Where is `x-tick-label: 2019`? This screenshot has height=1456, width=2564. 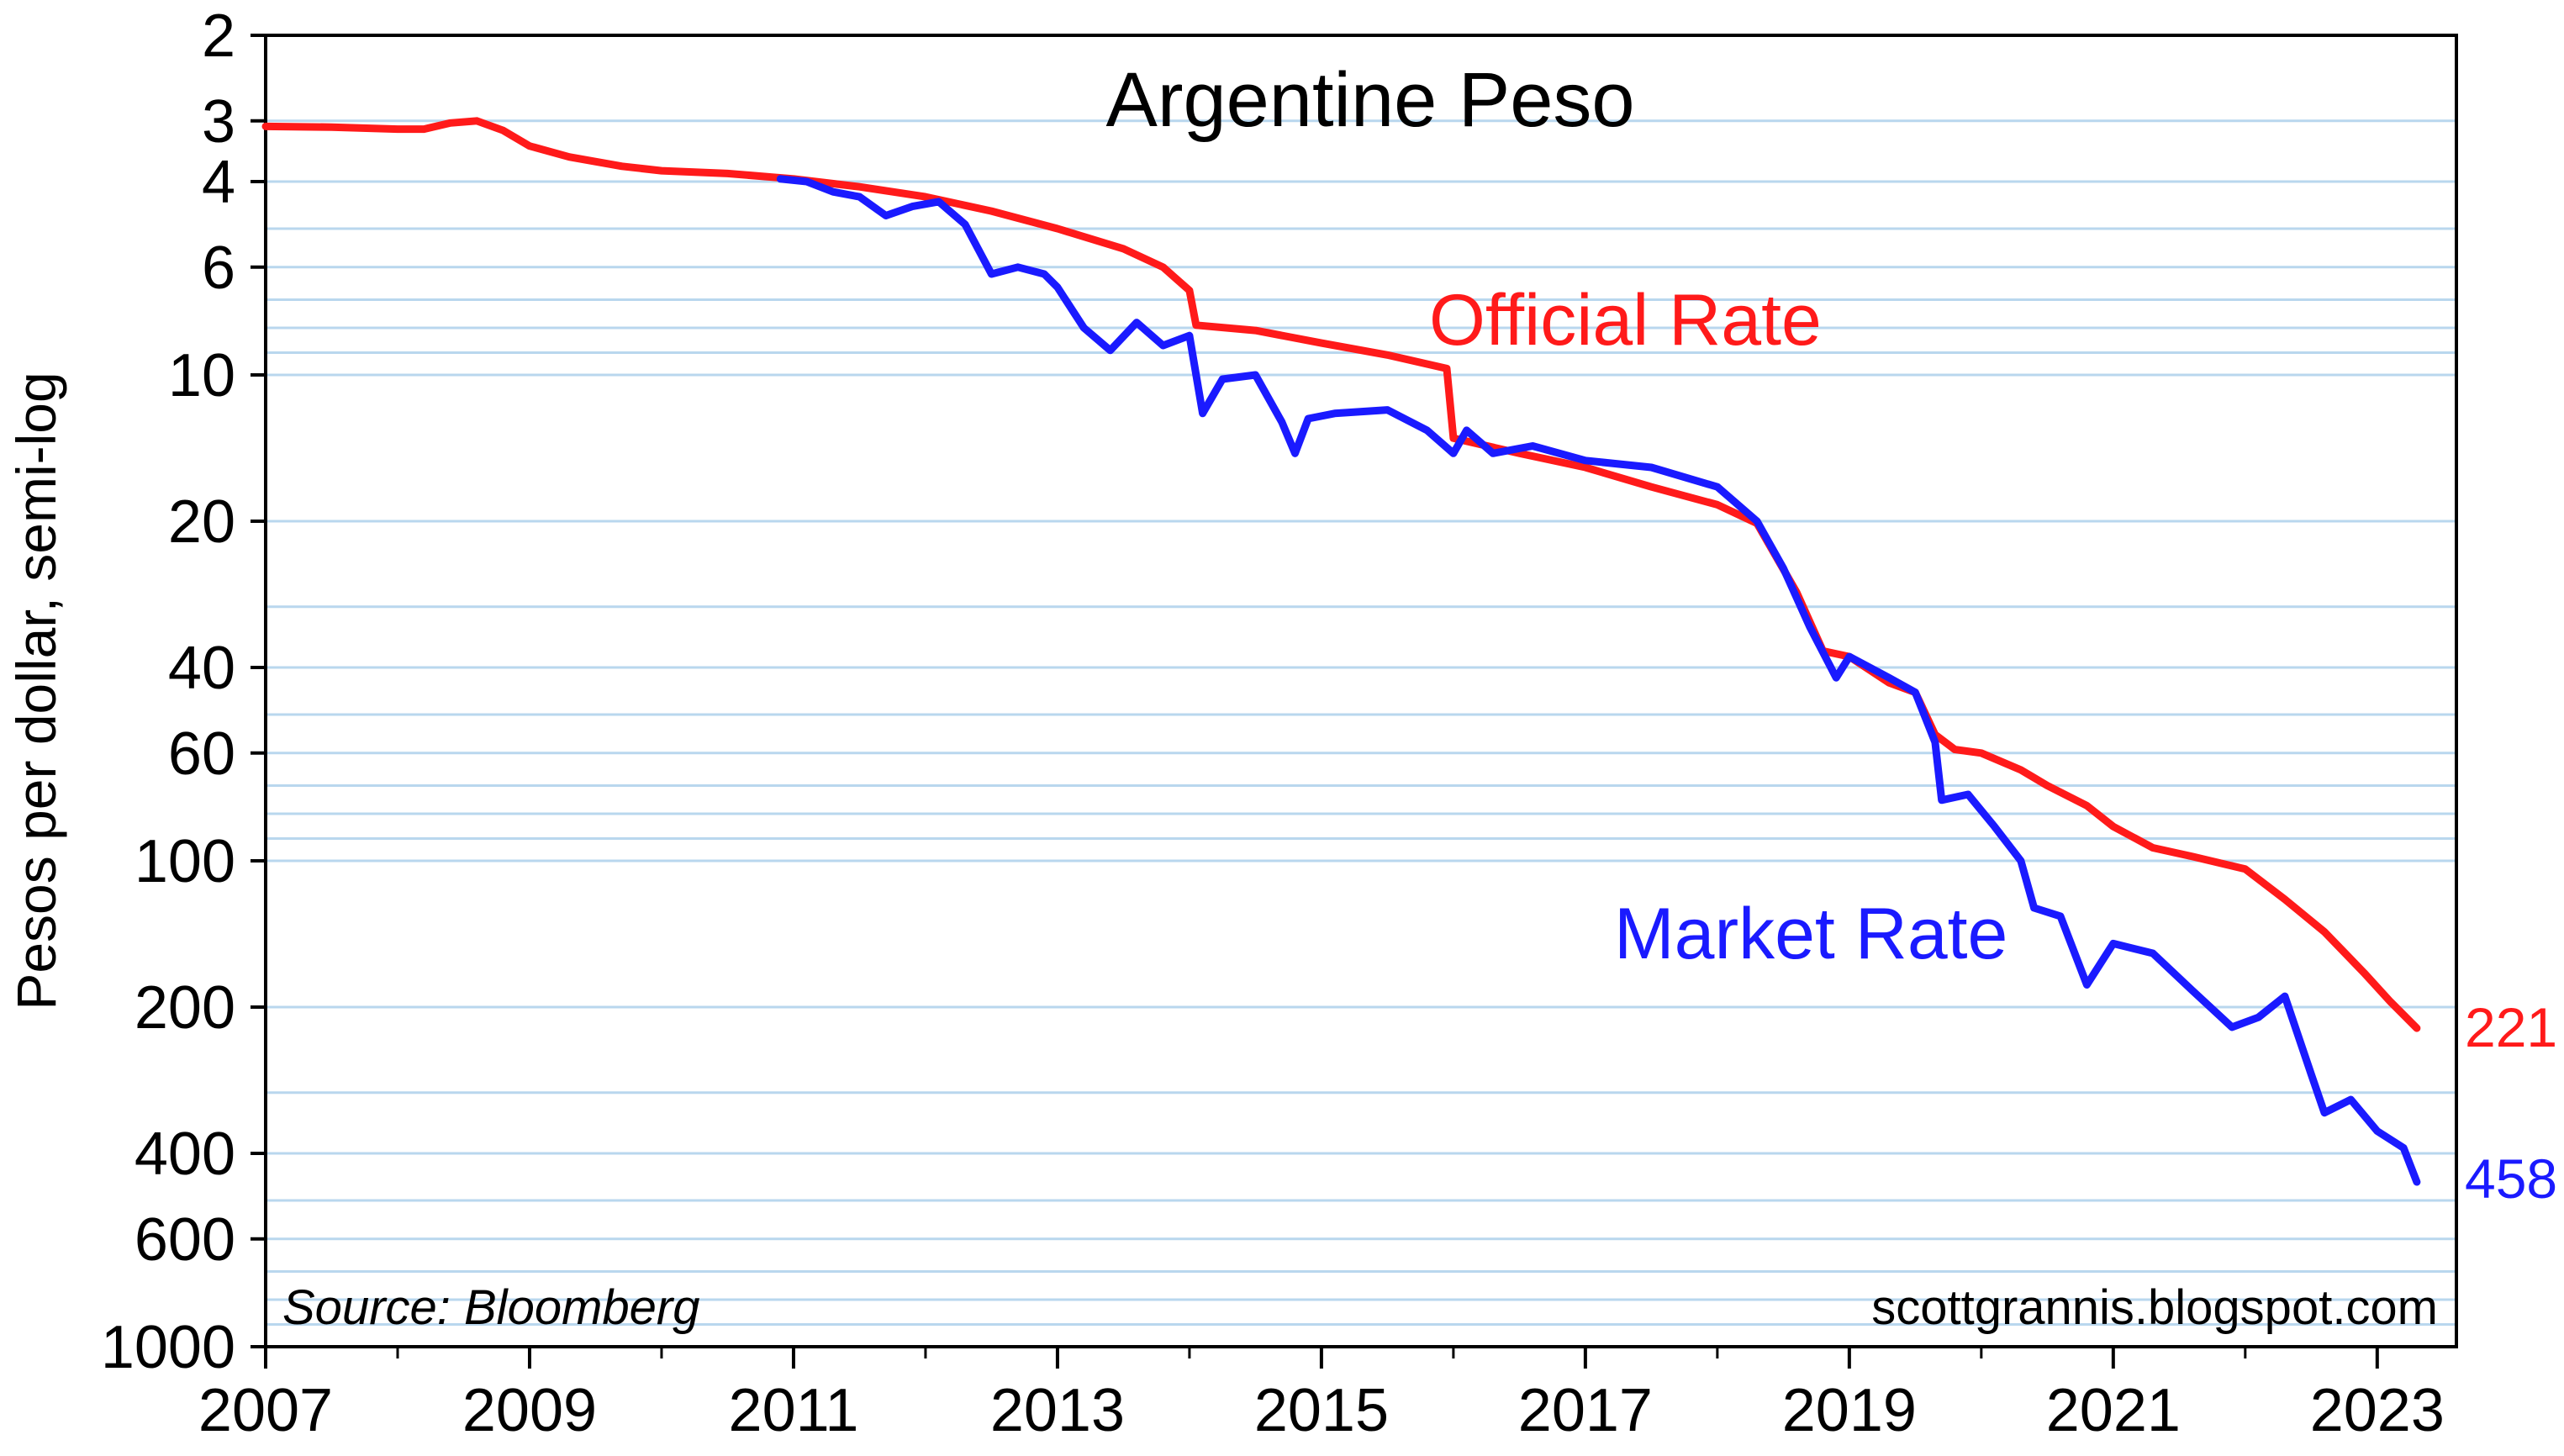
x-tick-label: 2019 is located at coordinates (1849, 1410).